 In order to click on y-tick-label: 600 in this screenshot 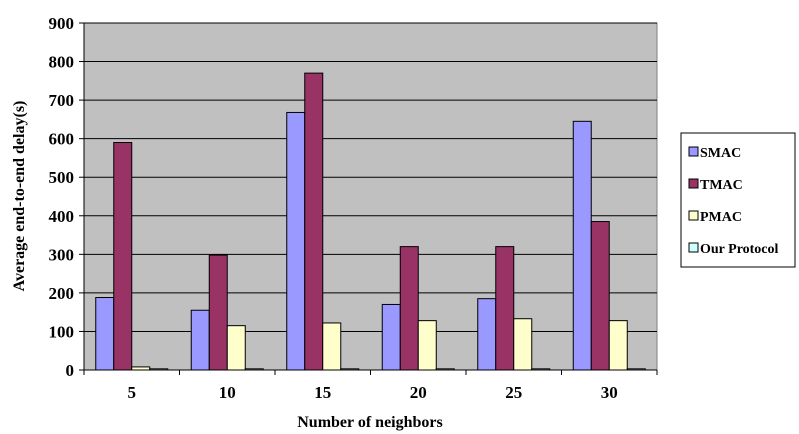, I will do `click(62, 139)`.